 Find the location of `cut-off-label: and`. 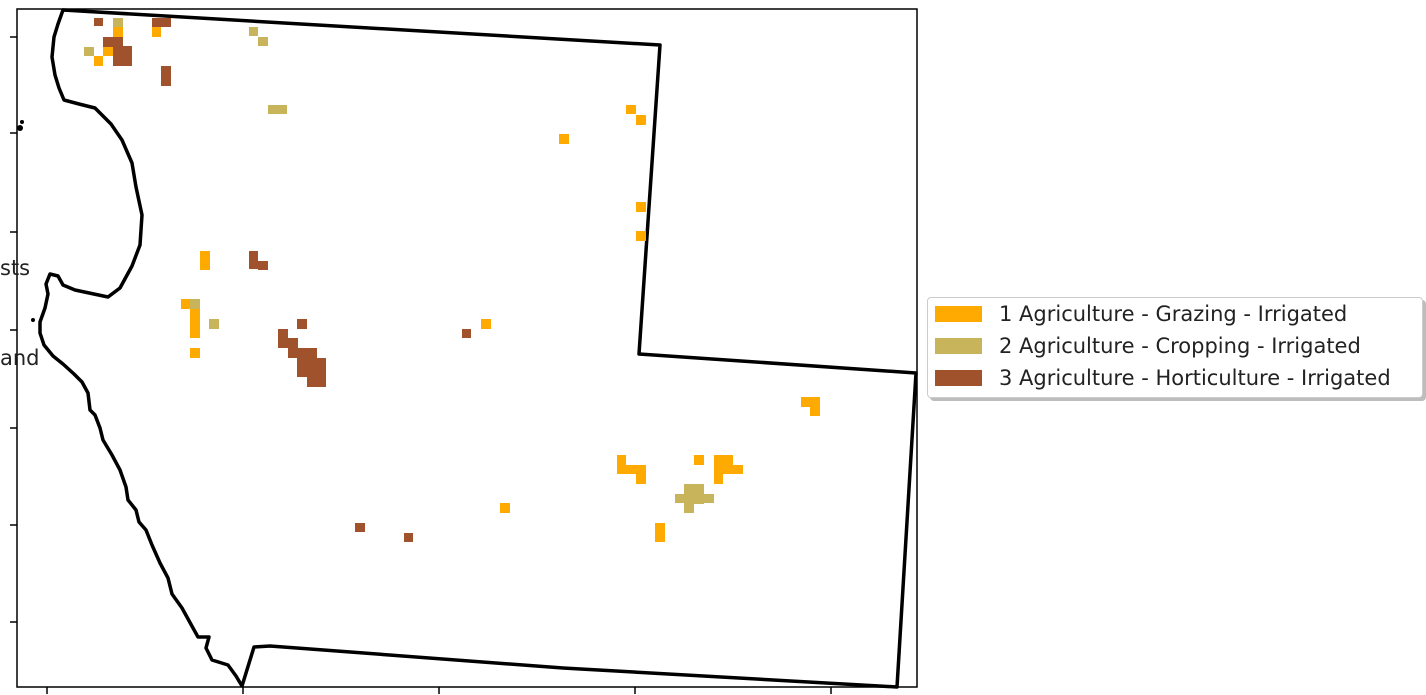

cut-off-label: and is located at coordinates (20, 358).